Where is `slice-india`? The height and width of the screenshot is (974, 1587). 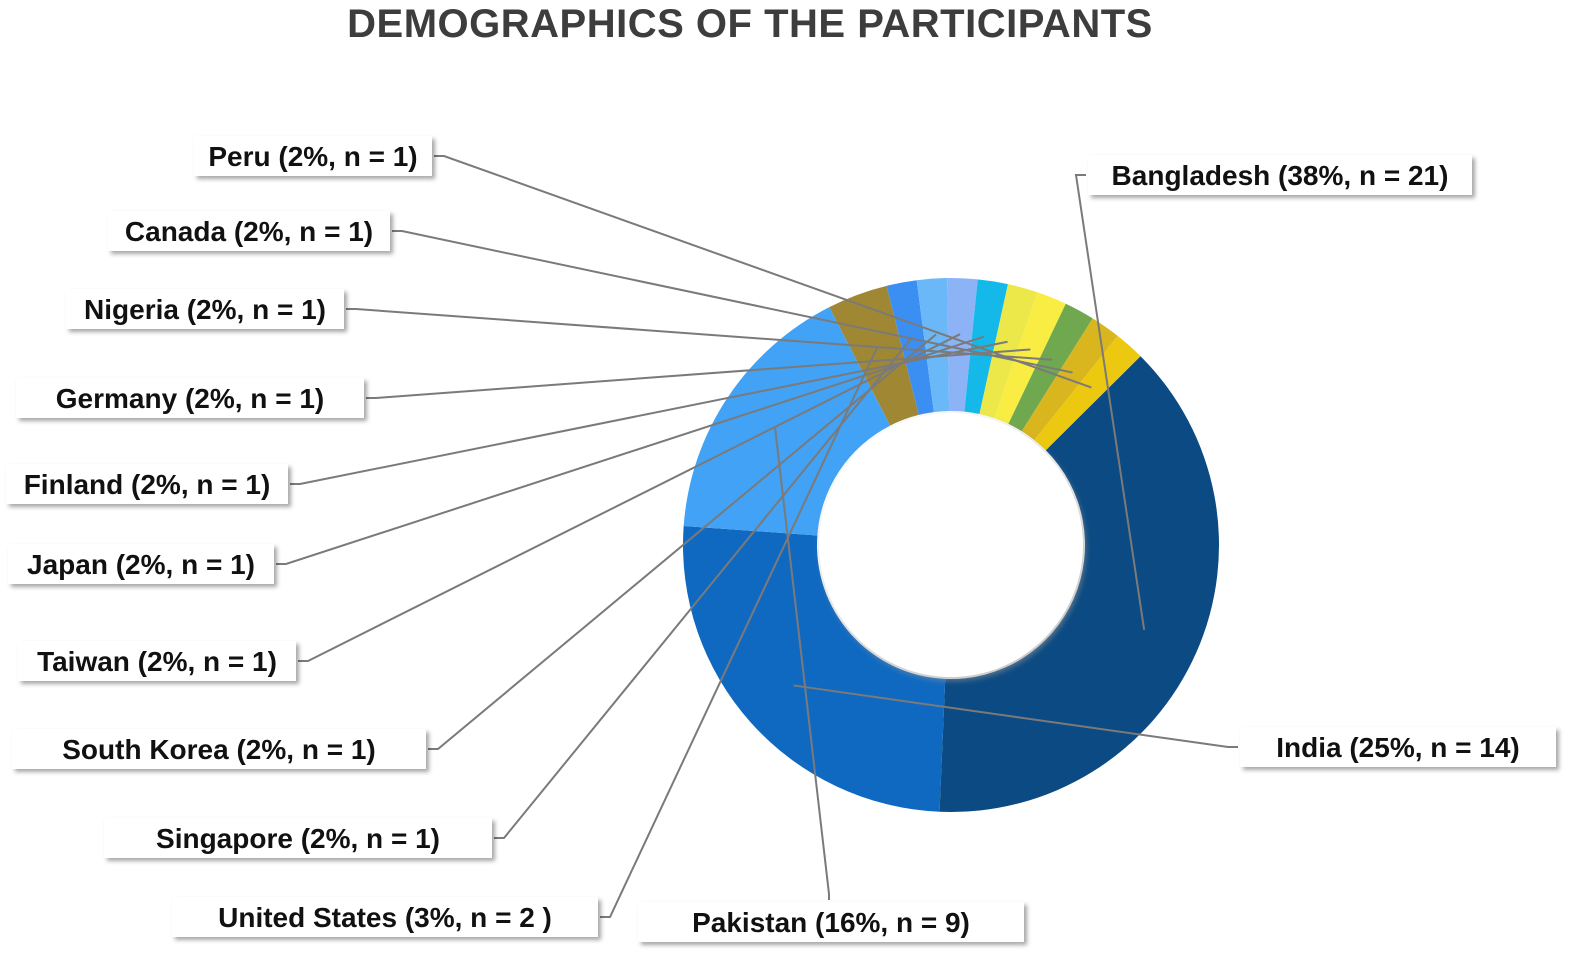 slice-india is located at coordinates (814, 668).